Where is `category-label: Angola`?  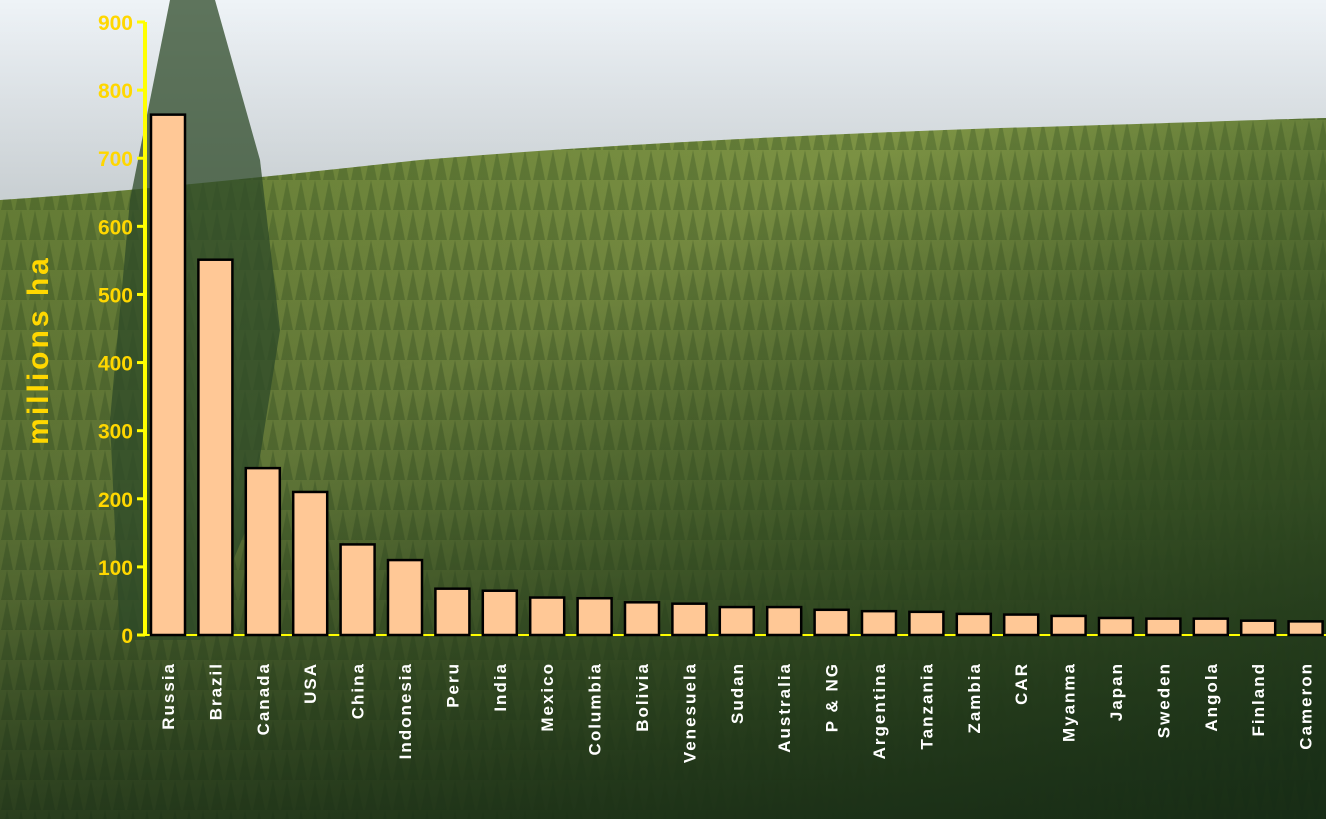 category-label: Angola is located at coordinates (1211, 697).